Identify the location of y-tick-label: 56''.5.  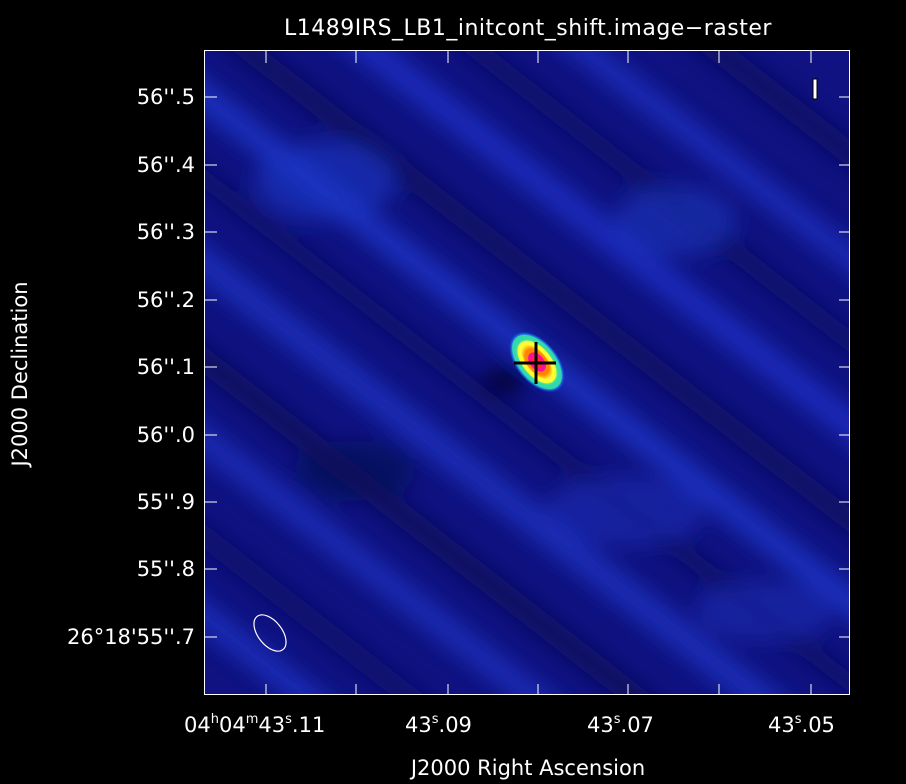
(165, 97).